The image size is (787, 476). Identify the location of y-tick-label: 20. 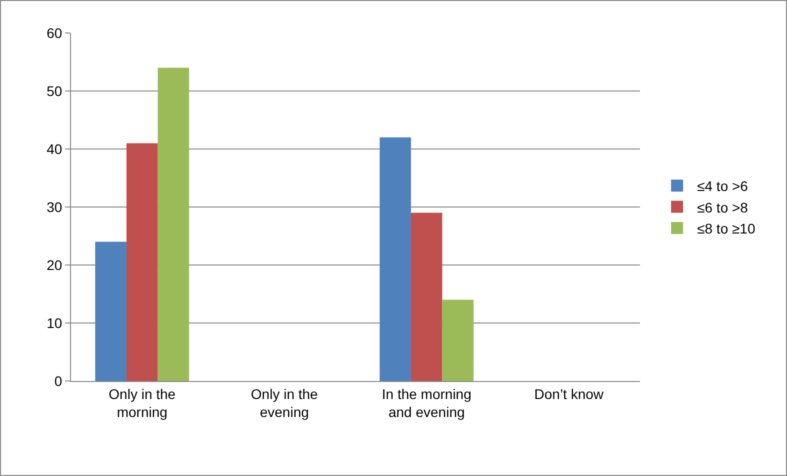
(54, 264).